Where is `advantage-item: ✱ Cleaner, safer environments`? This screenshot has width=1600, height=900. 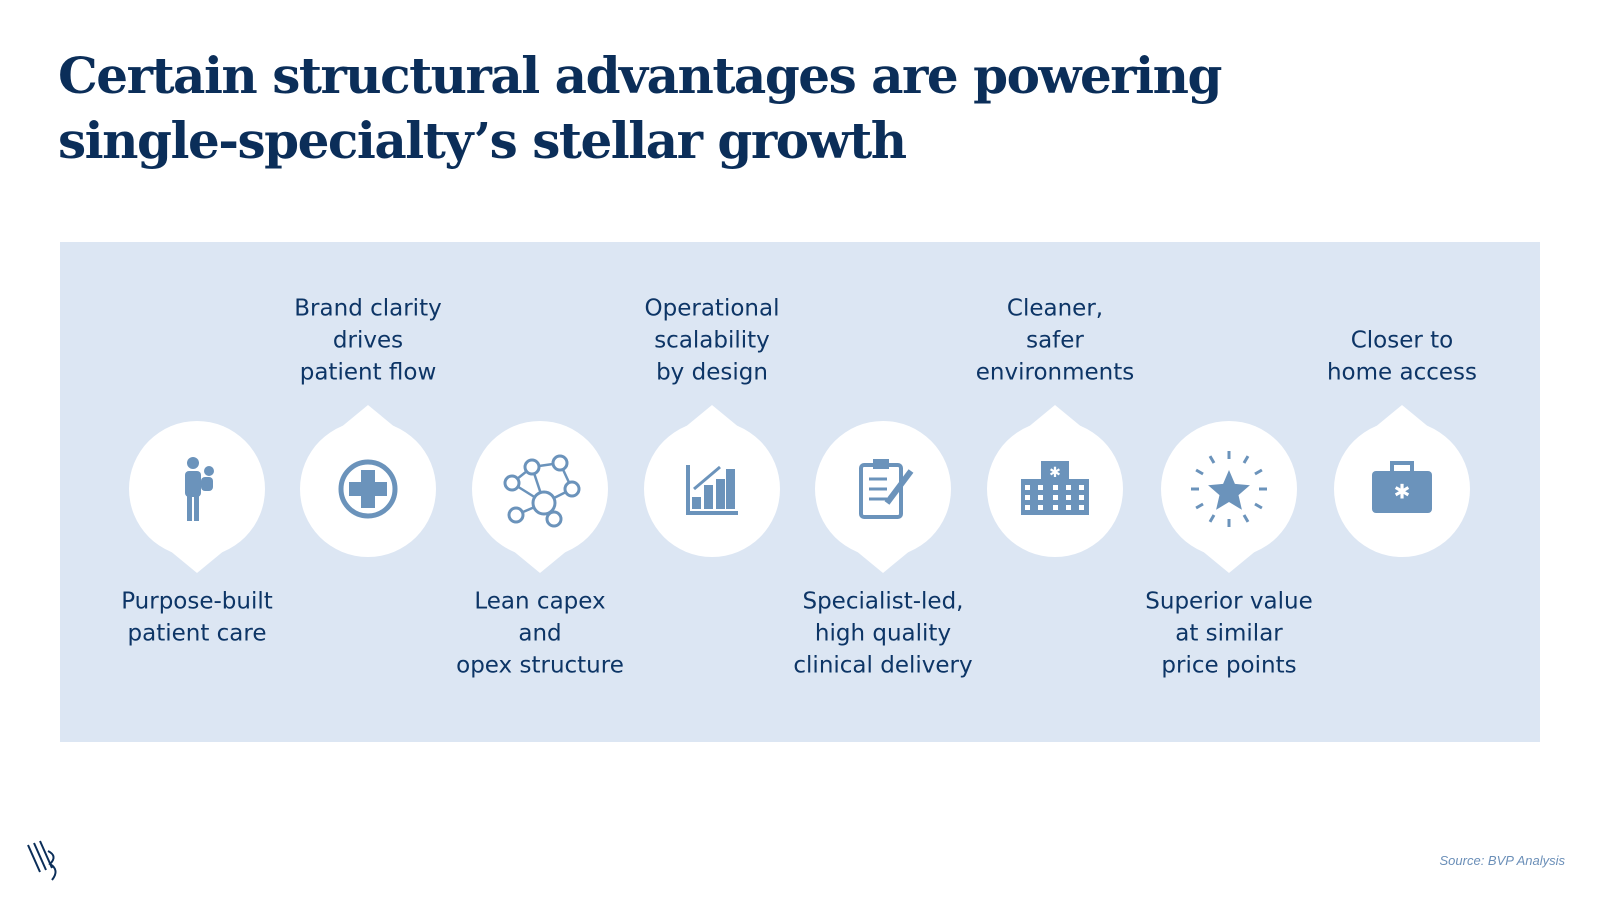
advantage-item: ✱ Cleaner, safer environments is located at coordinates (1055, 426).